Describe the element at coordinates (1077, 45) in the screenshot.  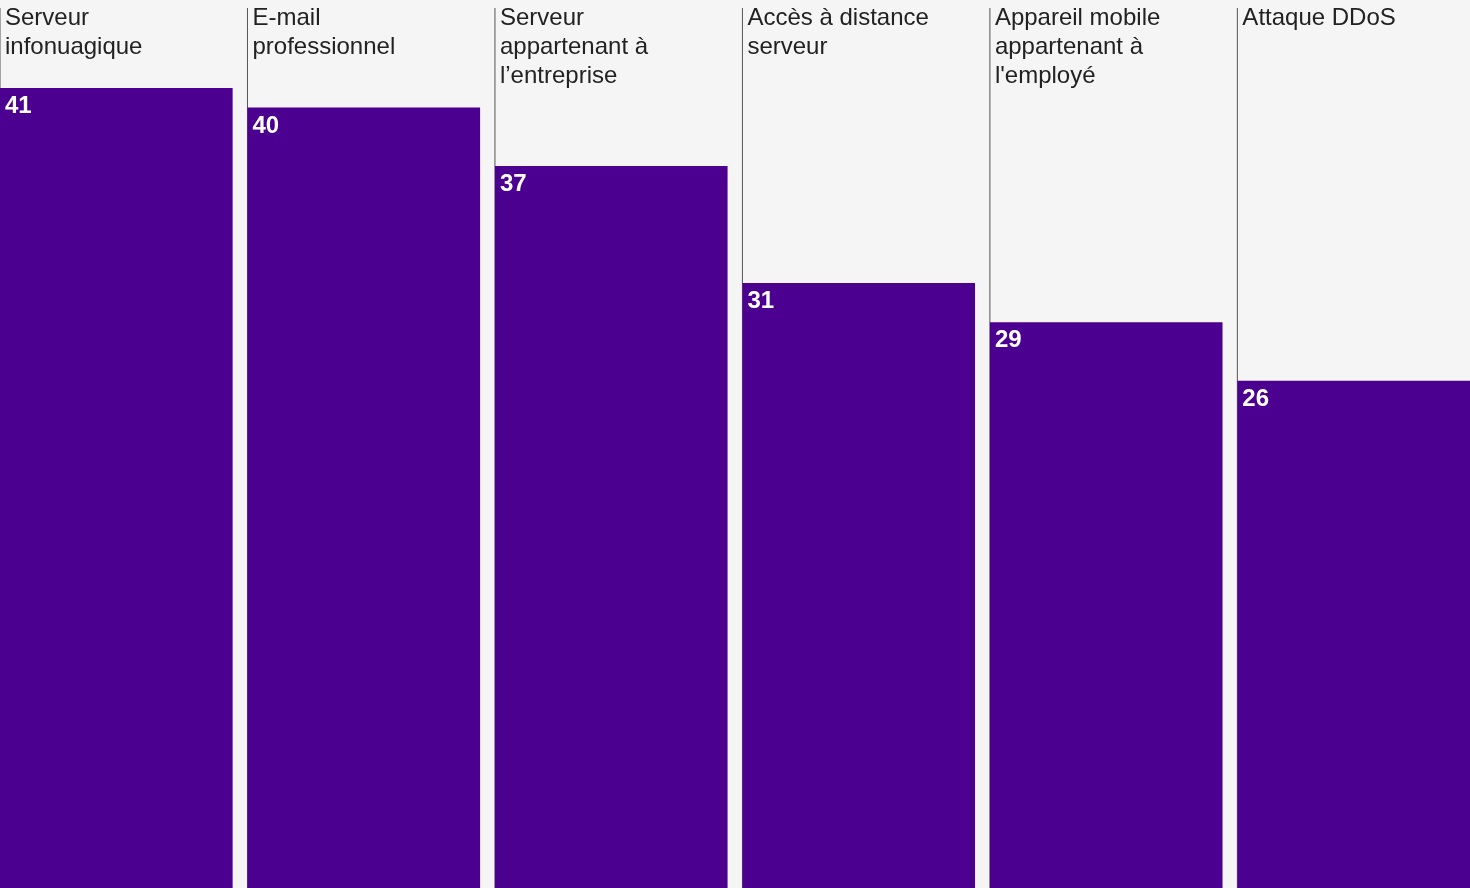
I see `x-tick-label: Appareil mobile appartenant à l'employé` at that location.